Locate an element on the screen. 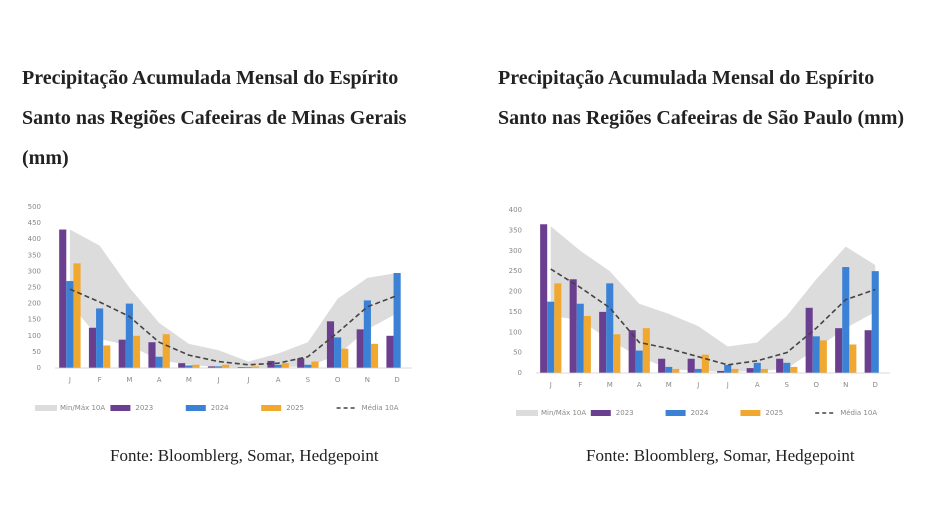 The image size is (940, 530). average-line is located at coordinates (713, 317).